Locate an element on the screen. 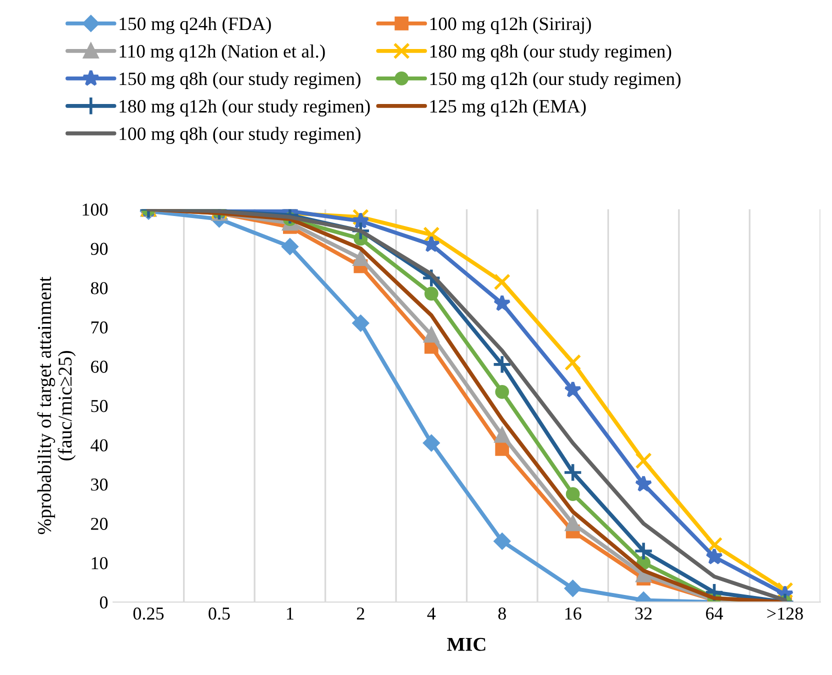  x-tick-label: 1 is located at coordinates (290, 614).